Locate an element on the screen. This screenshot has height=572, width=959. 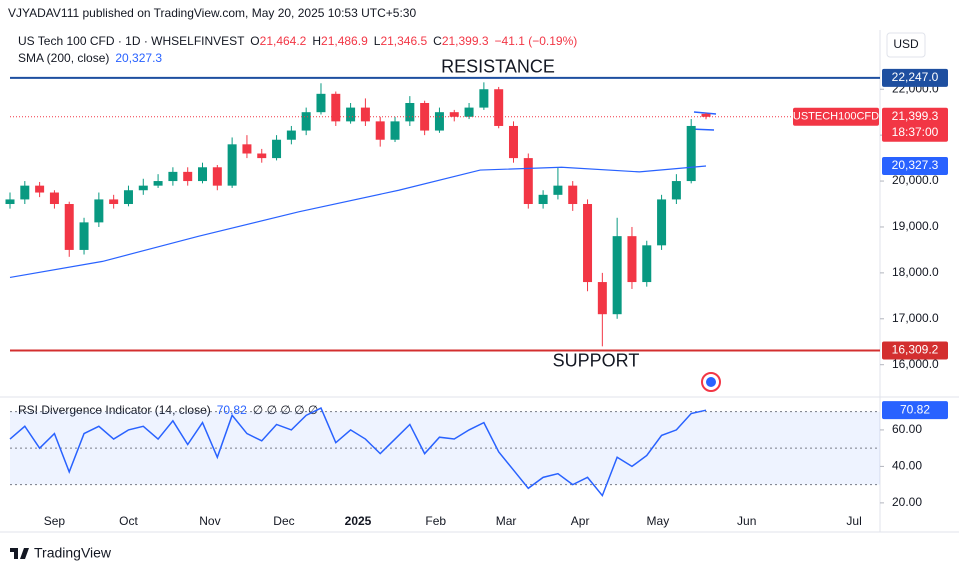
x-tick-label: Oct is located at coordinates (128, 521).